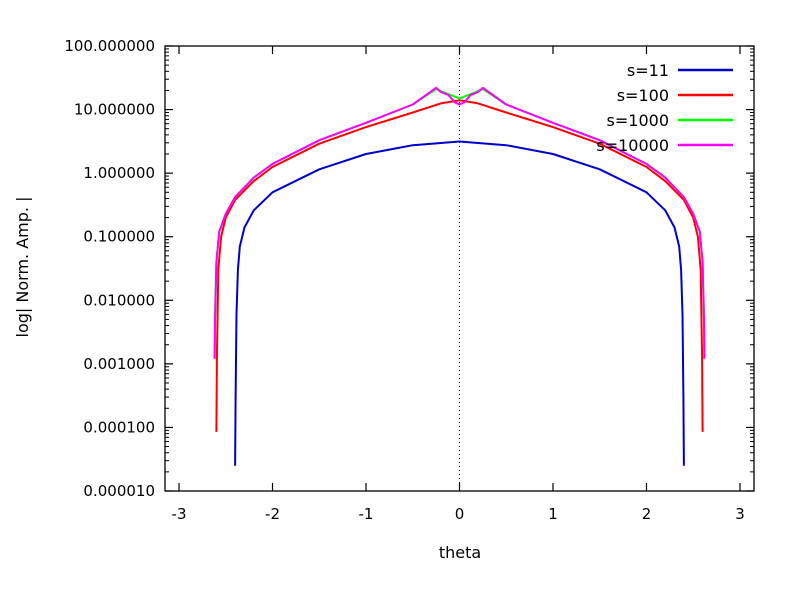 The width and height of the screenshot is (789, 591). Describe the element at coordinates (638, 120) in the screenshot. I see `legend-label-s=1000: s=1000` at that location.